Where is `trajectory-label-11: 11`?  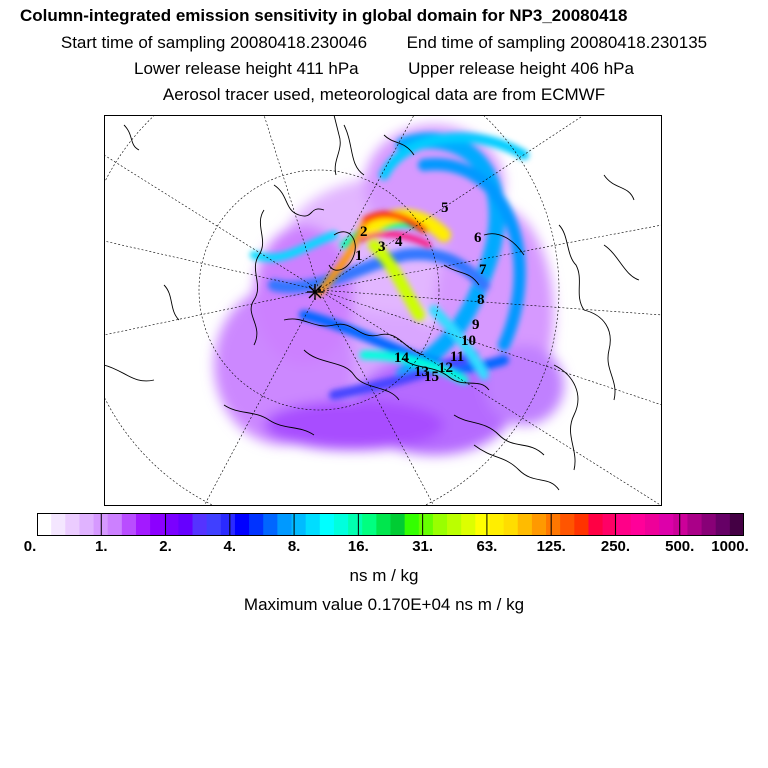 trajectory-label-11: 11 is located at coordinates (457, 357).